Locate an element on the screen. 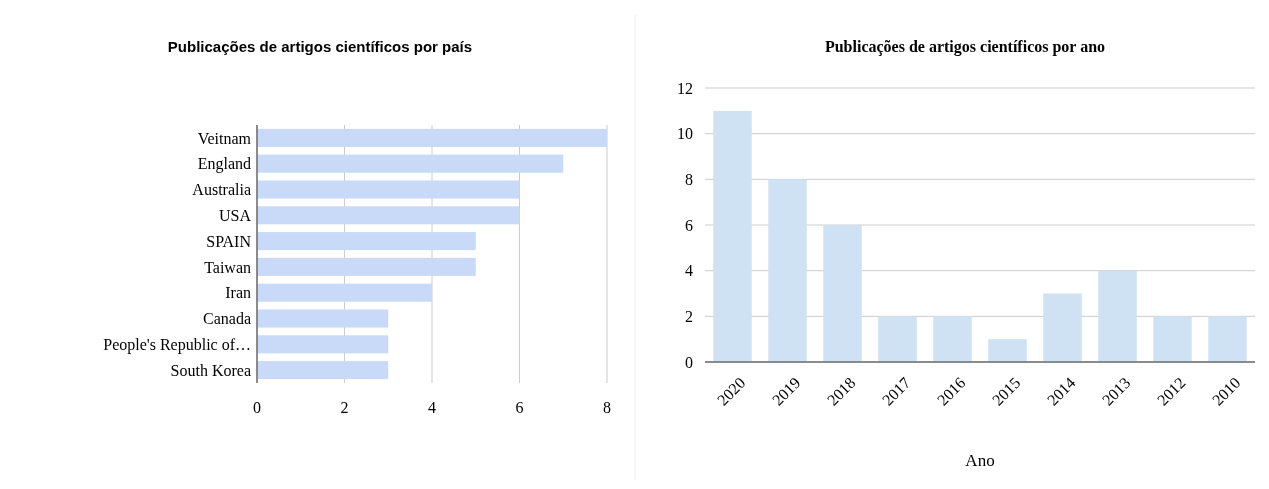  y-tick-label: Iran is located at coordinates (238, 293).